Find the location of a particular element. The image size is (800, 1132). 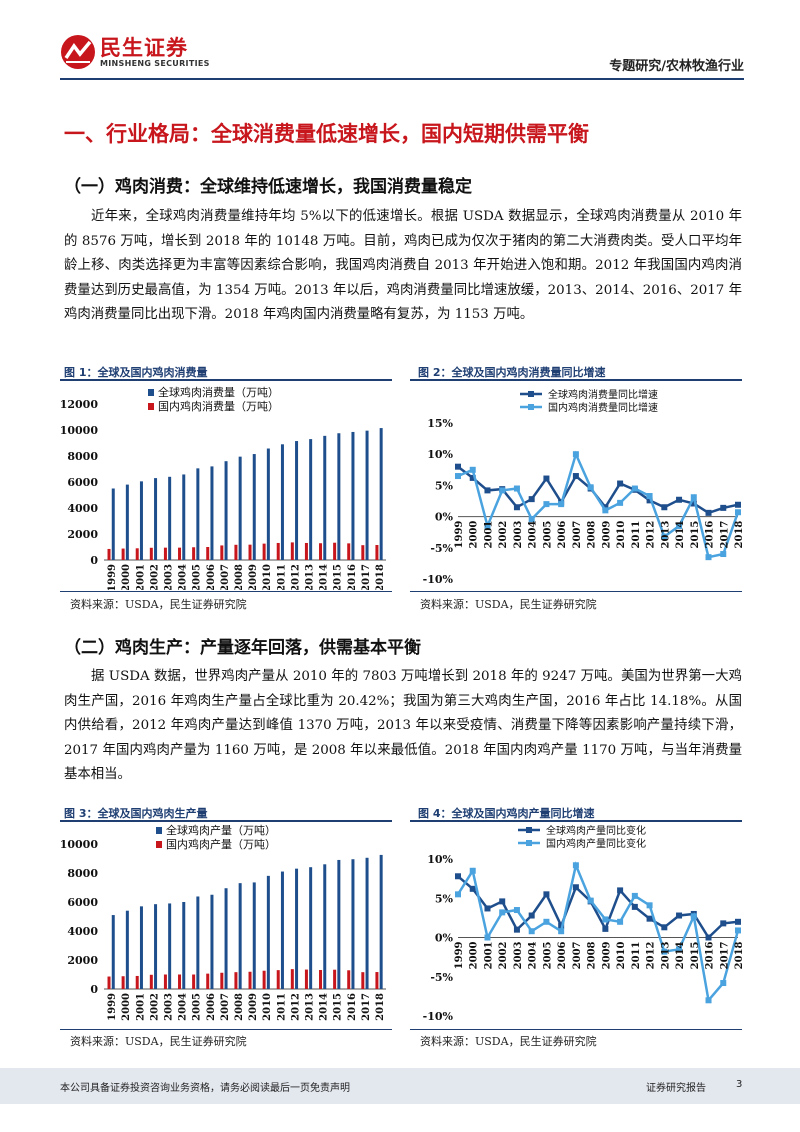

fig3-xtick-label: 2000 is located at coordinates (126, 1007).